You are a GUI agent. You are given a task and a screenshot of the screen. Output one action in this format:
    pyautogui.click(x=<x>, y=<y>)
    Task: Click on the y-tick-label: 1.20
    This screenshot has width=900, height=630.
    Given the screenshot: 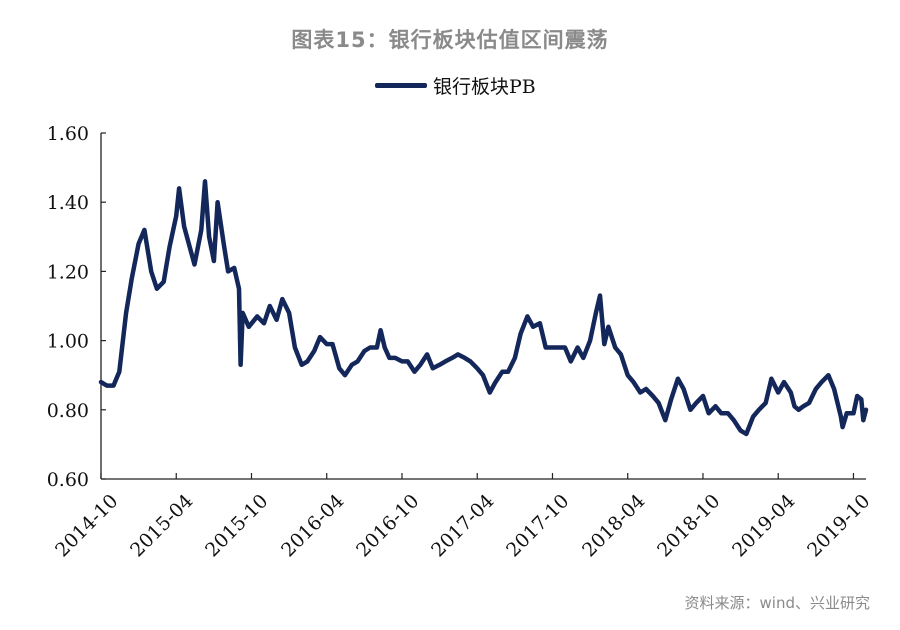 What is the action you would take?
    pyautogui.click(x=68, y=272)
    